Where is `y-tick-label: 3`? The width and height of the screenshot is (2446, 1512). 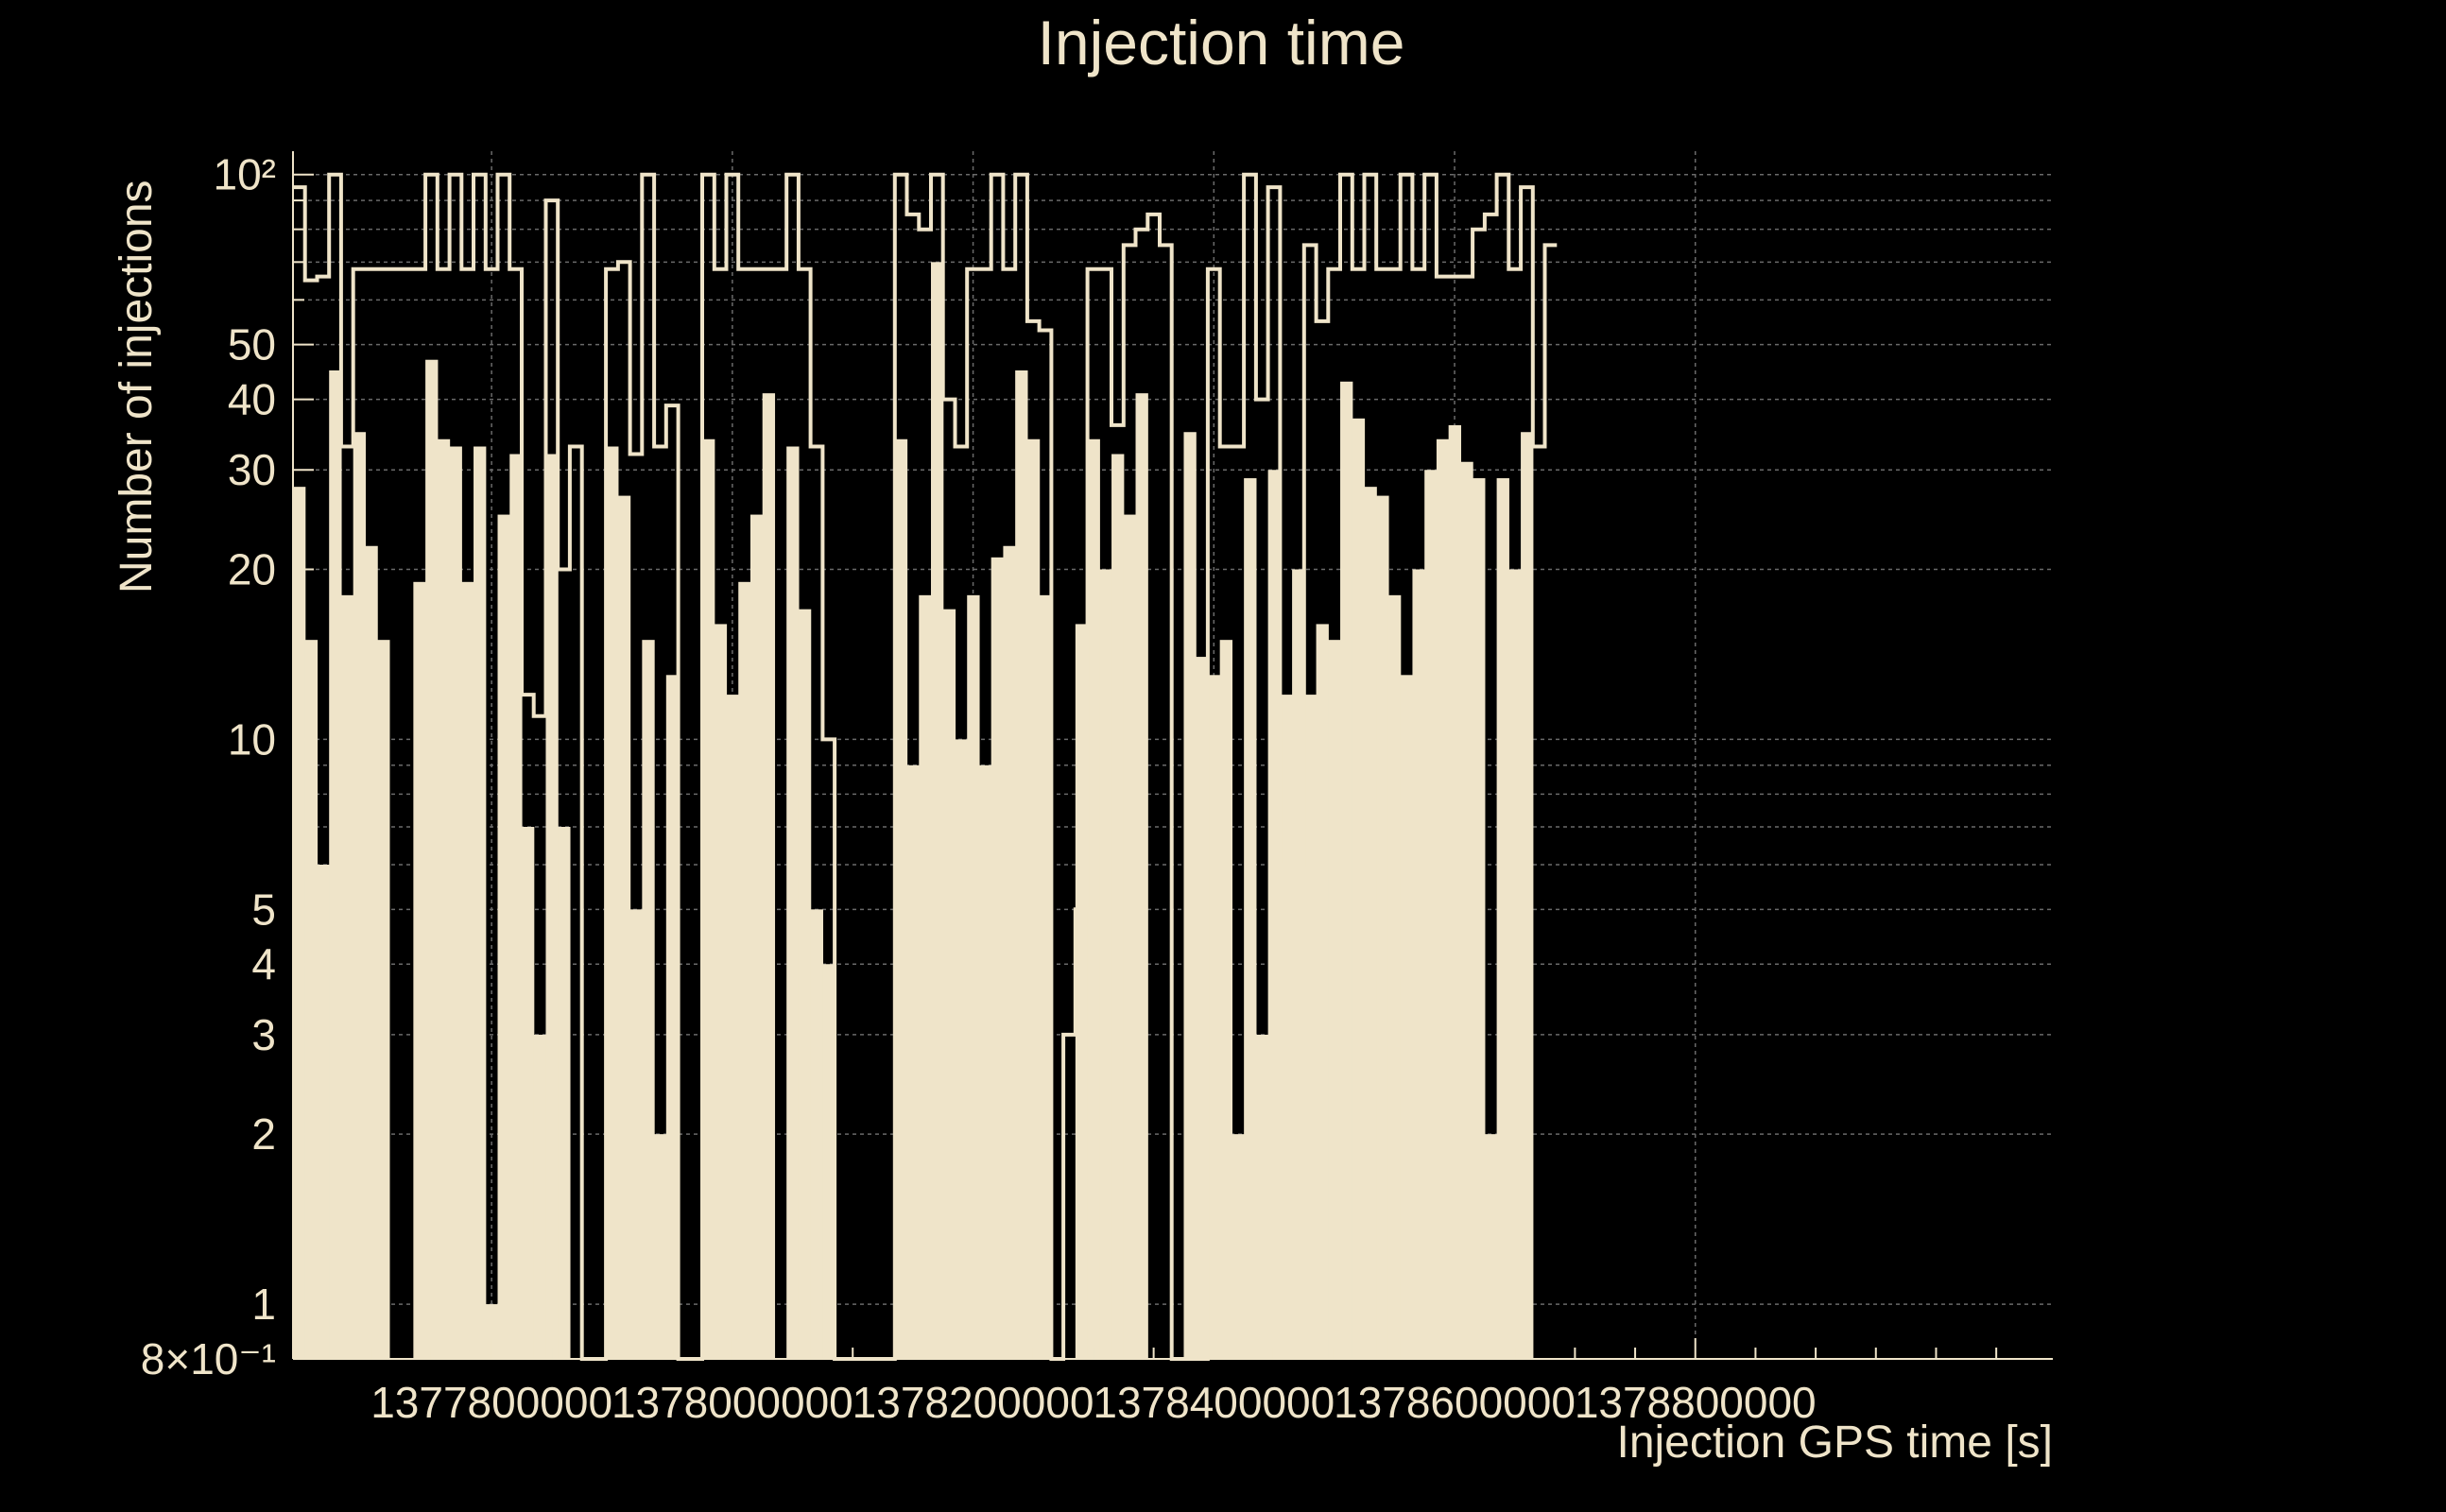 y-tick-label: 3 is located at coordinates (263, 1034).